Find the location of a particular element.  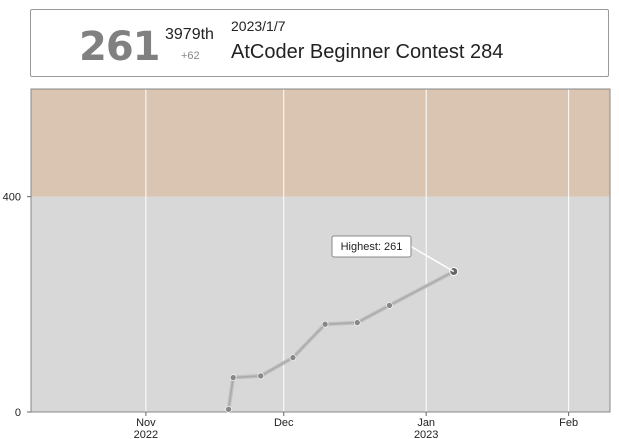

rating-delta: +62 is located at coordinates (190, 56).